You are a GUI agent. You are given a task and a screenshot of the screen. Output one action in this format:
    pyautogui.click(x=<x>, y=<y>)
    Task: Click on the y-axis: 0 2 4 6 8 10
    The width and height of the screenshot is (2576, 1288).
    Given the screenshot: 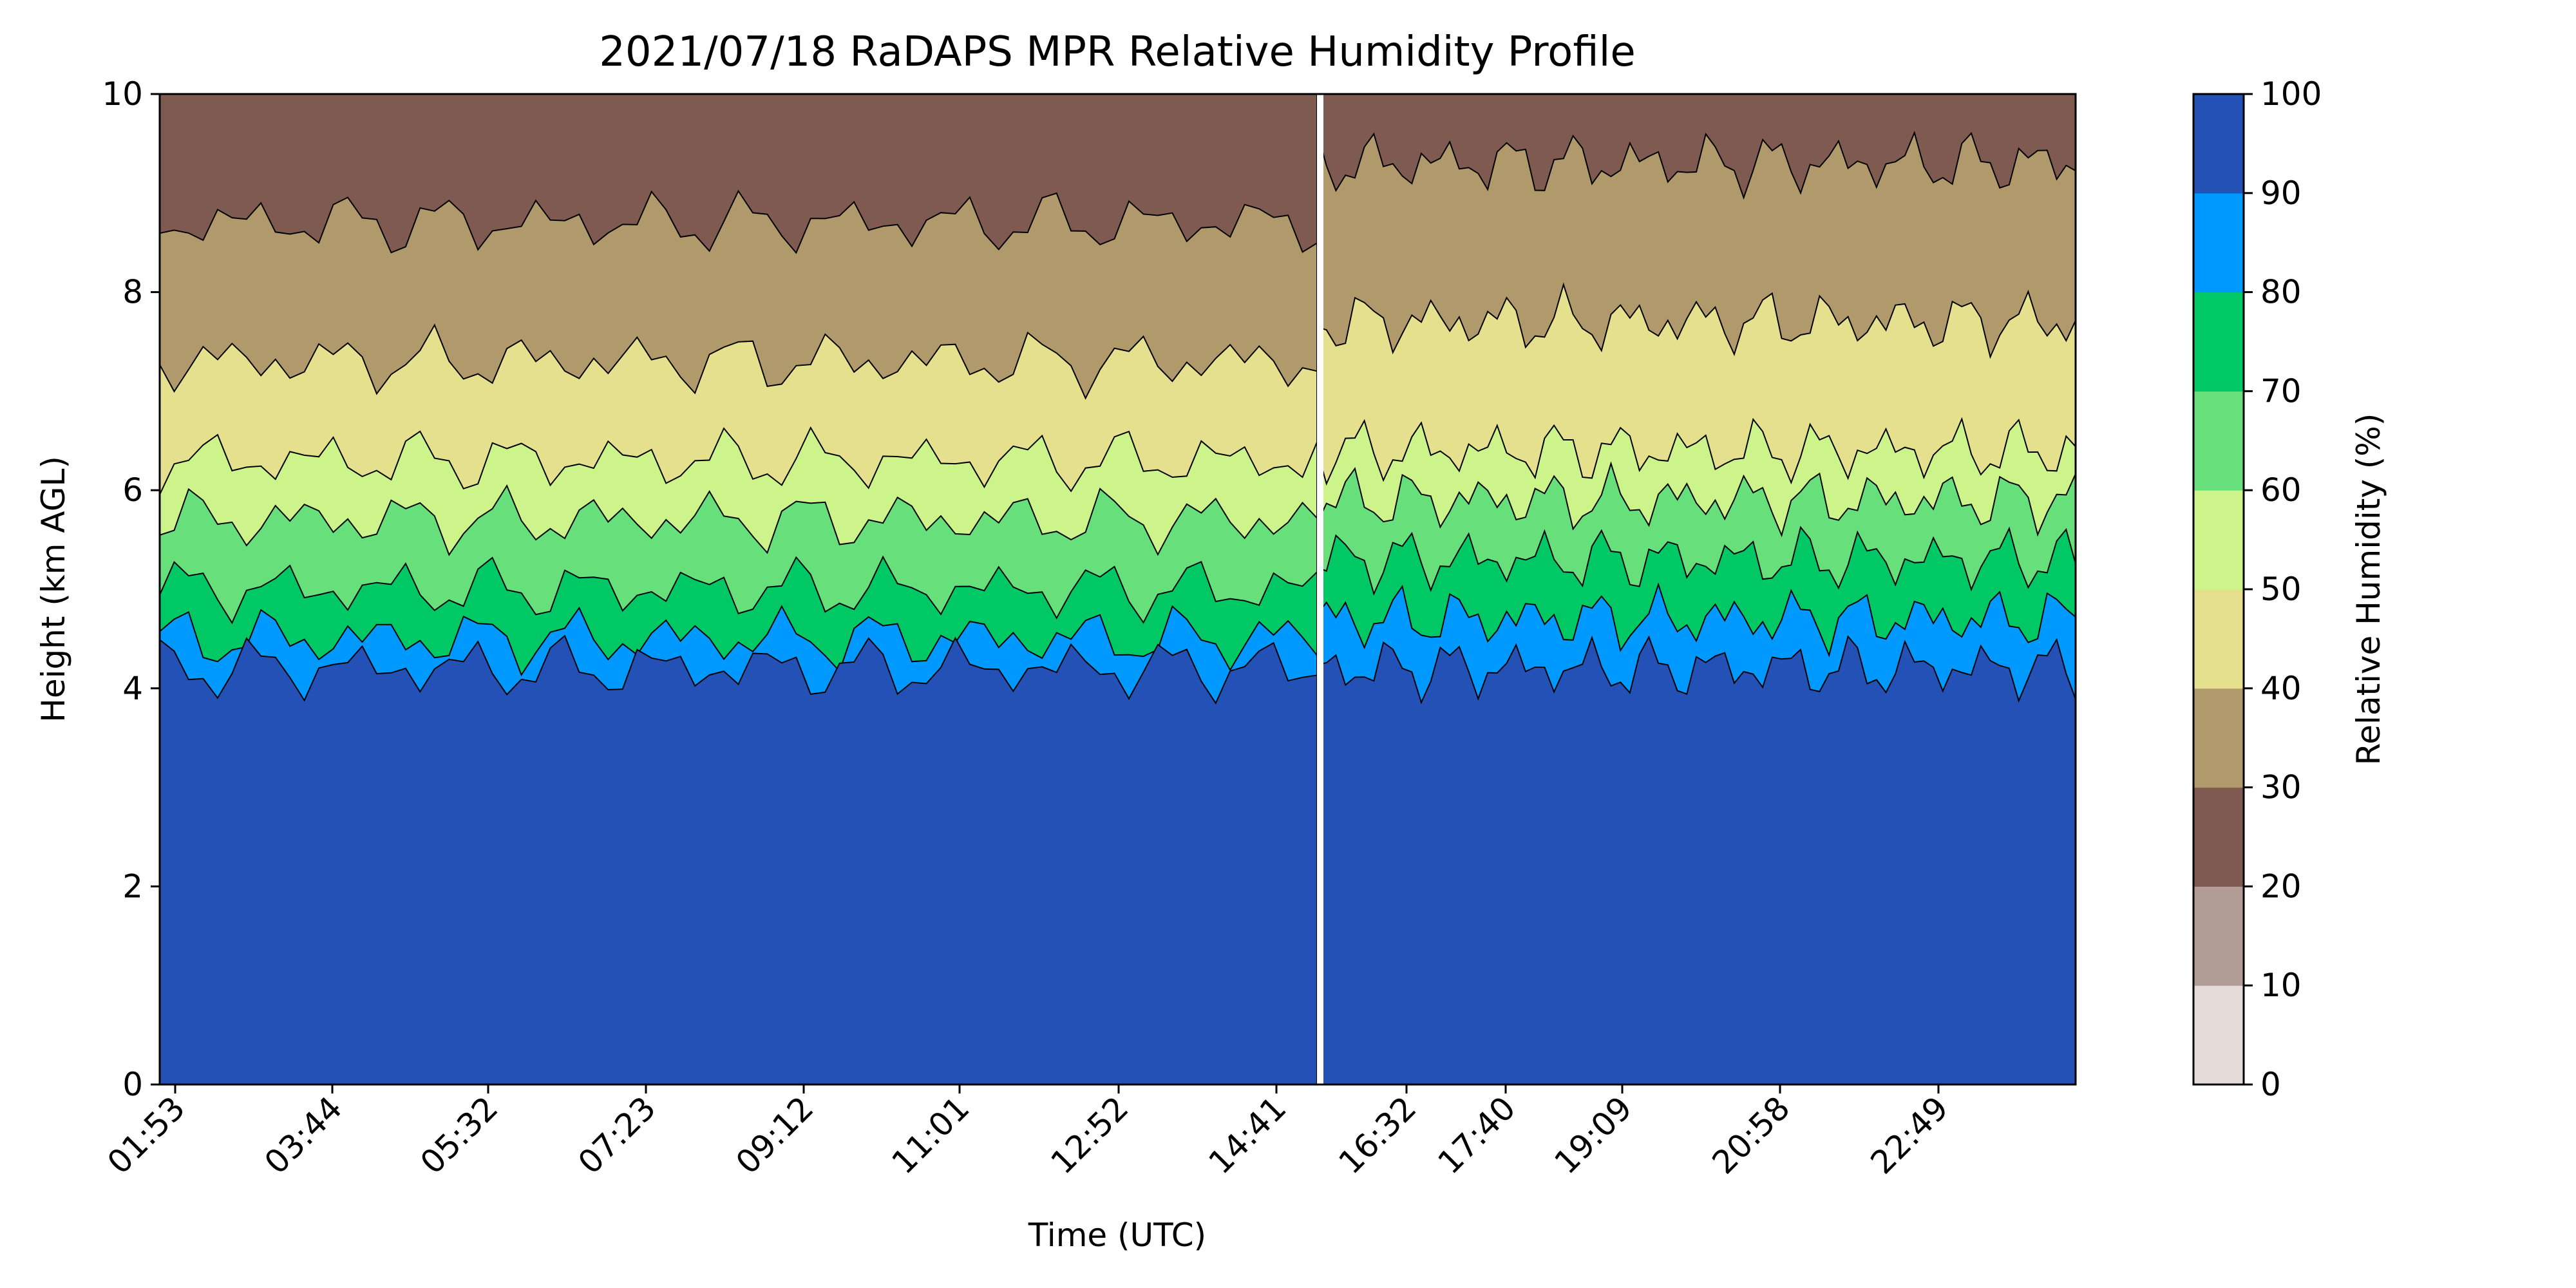 What is the action you would take?
    pyautogui.click(x=131, y=589)
    